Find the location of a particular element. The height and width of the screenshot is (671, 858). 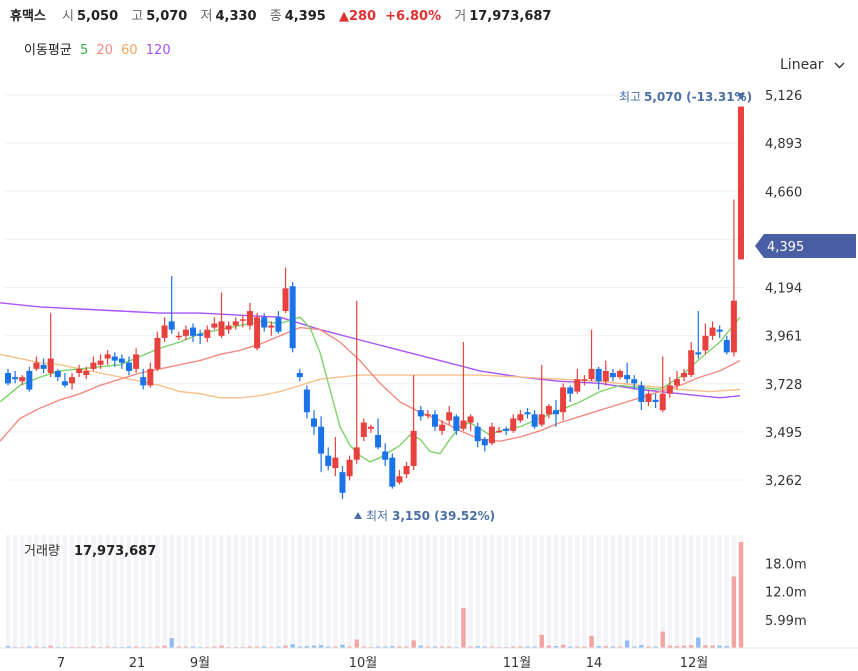

high-annotation-label: 최고 is located at coordinates (630, 97).